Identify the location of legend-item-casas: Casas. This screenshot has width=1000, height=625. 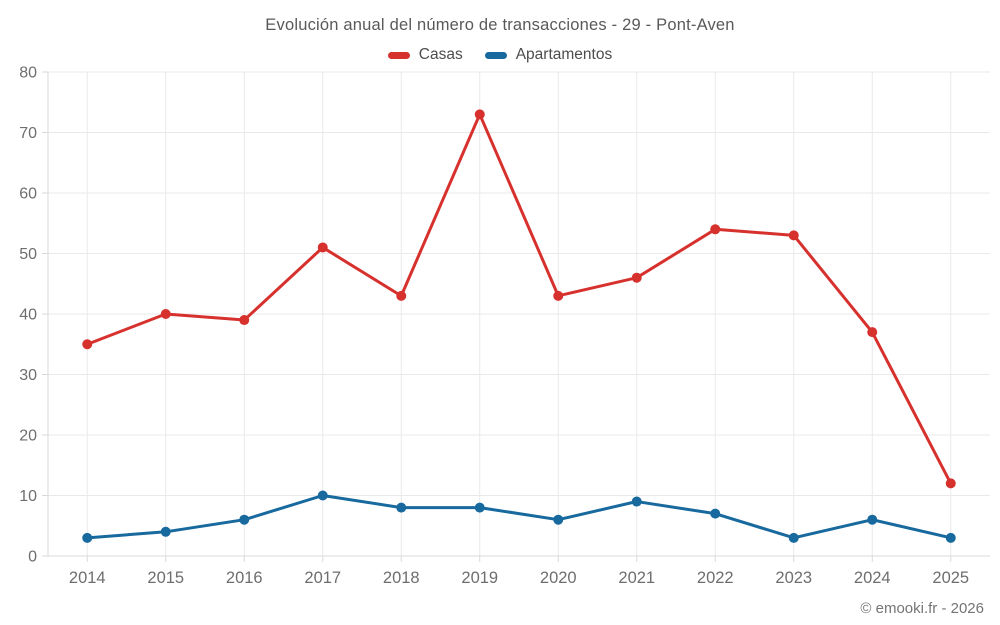
(425, 55).